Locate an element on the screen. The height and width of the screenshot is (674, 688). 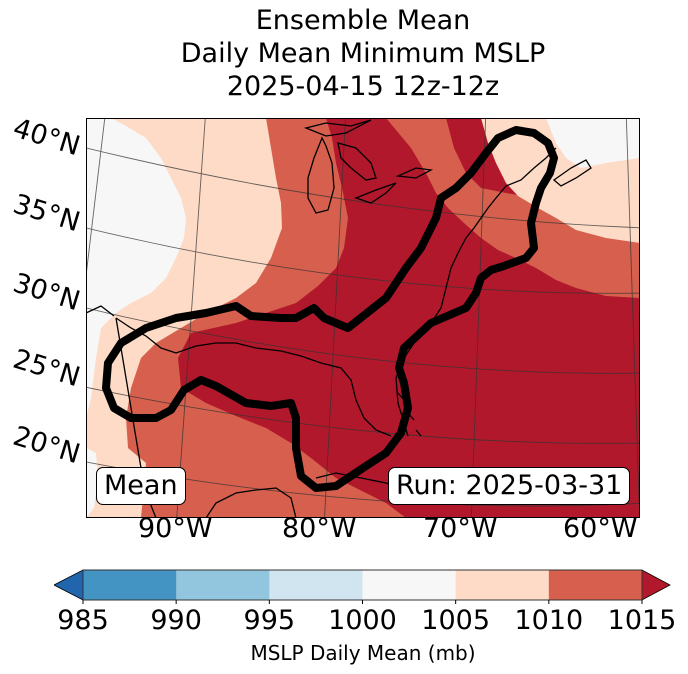
border-line is located at coordinates (100, 311).